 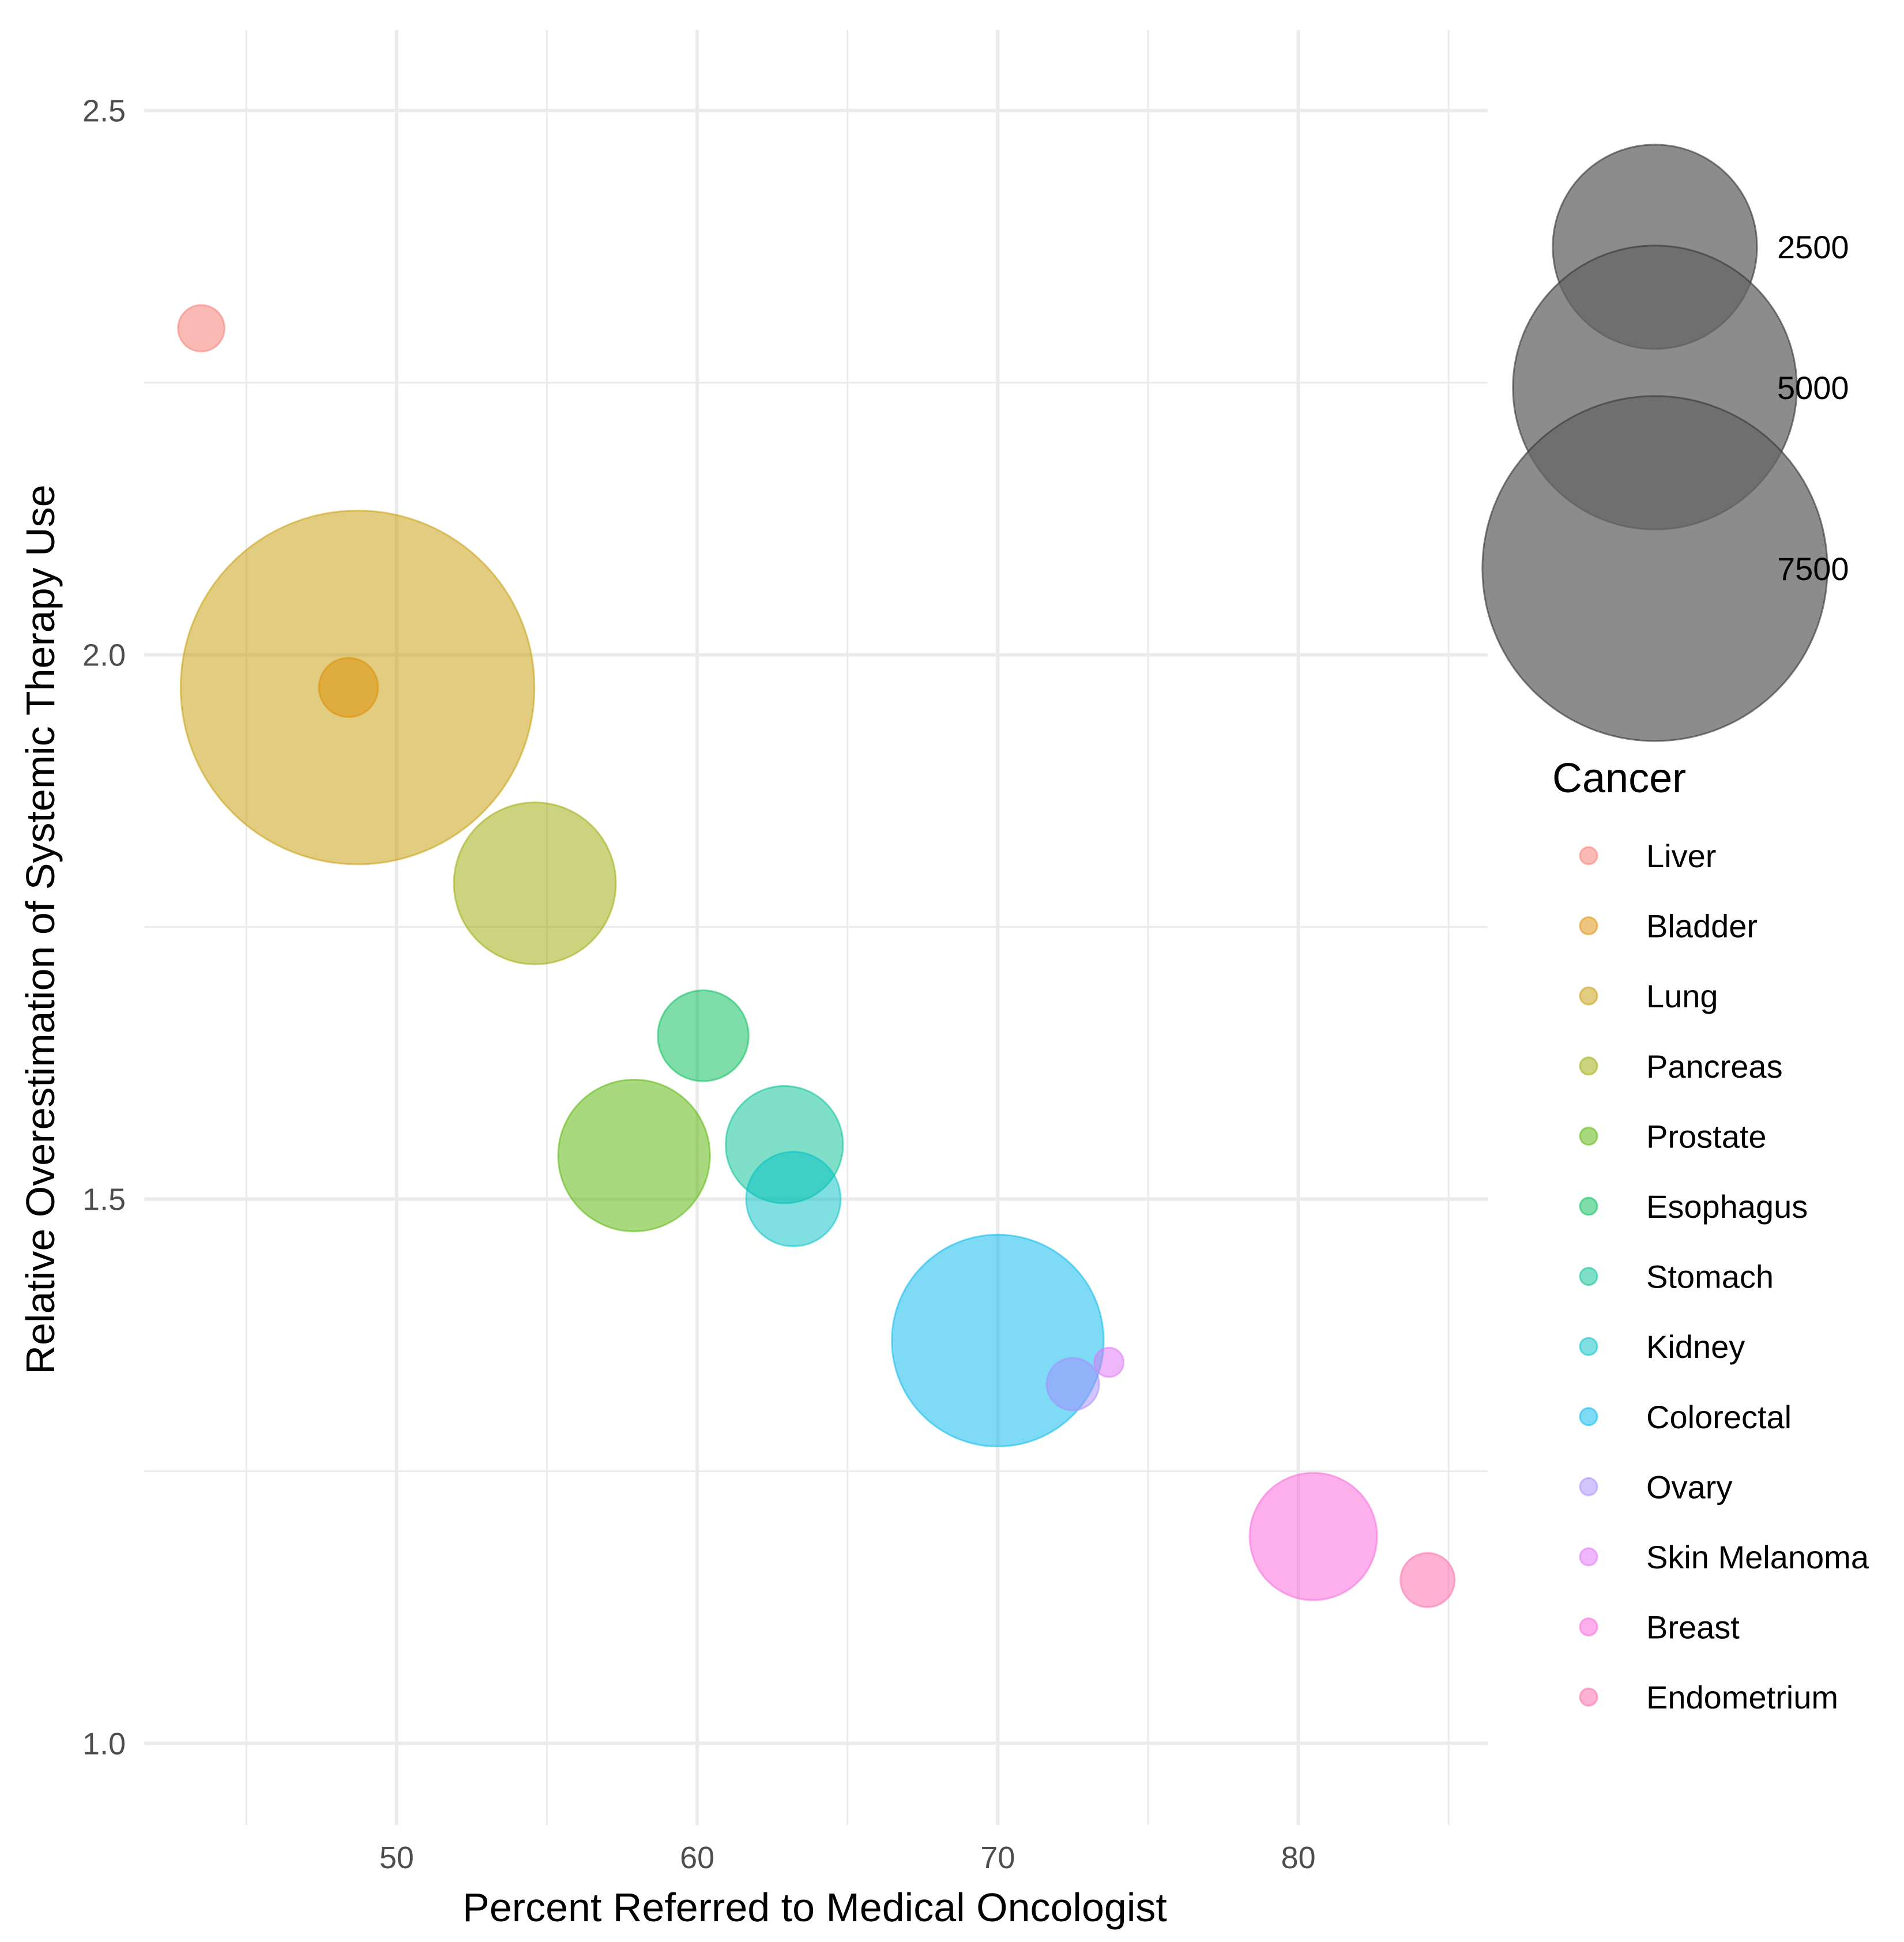 I want to click on legend-key-esophagus, so click(x=1588, y=1206).